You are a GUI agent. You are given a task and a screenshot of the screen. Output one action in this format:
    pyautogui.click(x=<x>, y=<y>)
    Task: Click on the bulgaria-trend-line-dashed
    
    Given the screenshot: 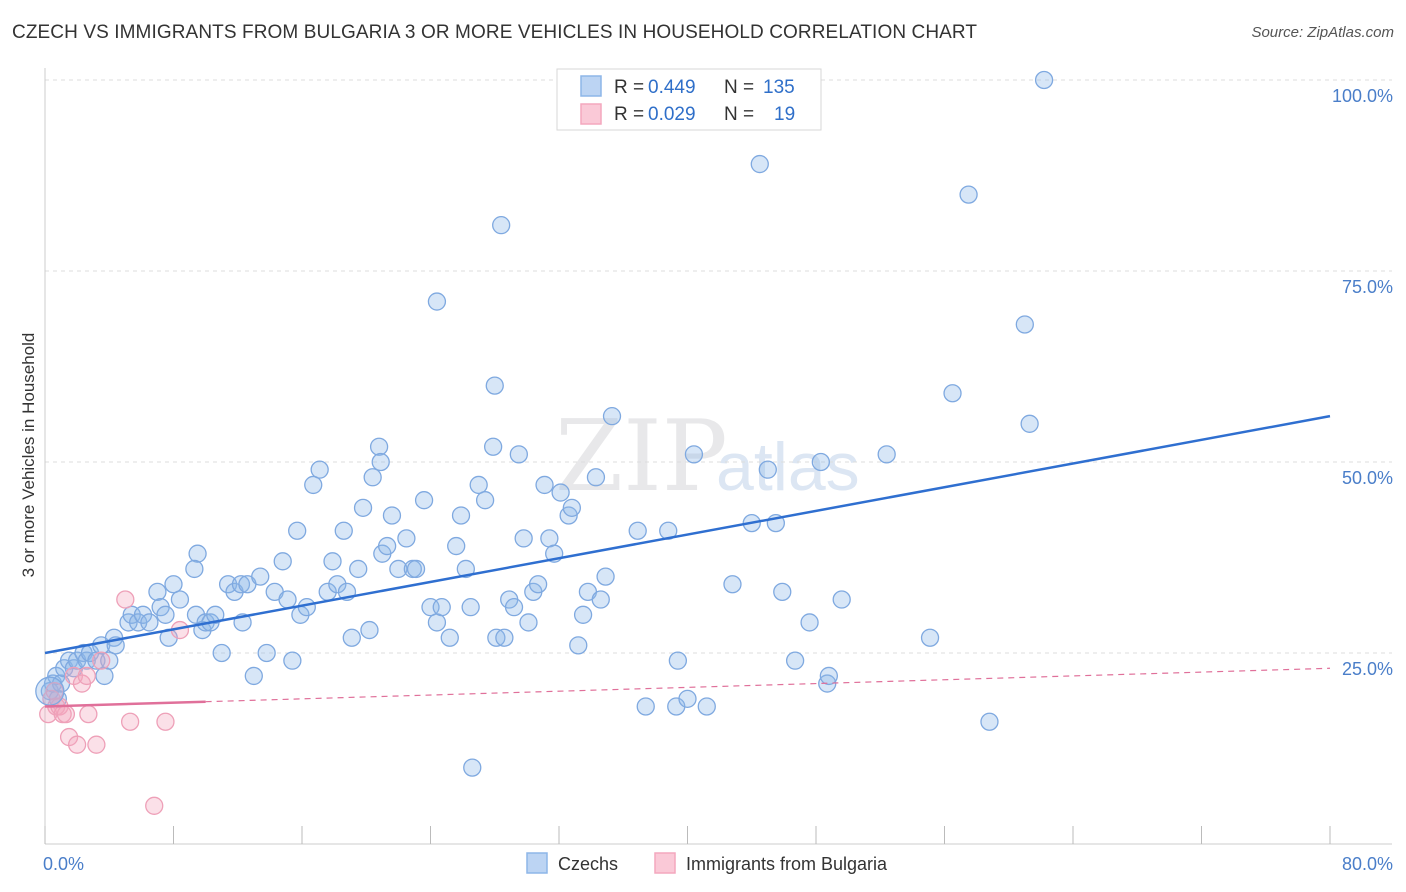 What is the action you would take?
    pyautogui.click(x=768, y=685)
    